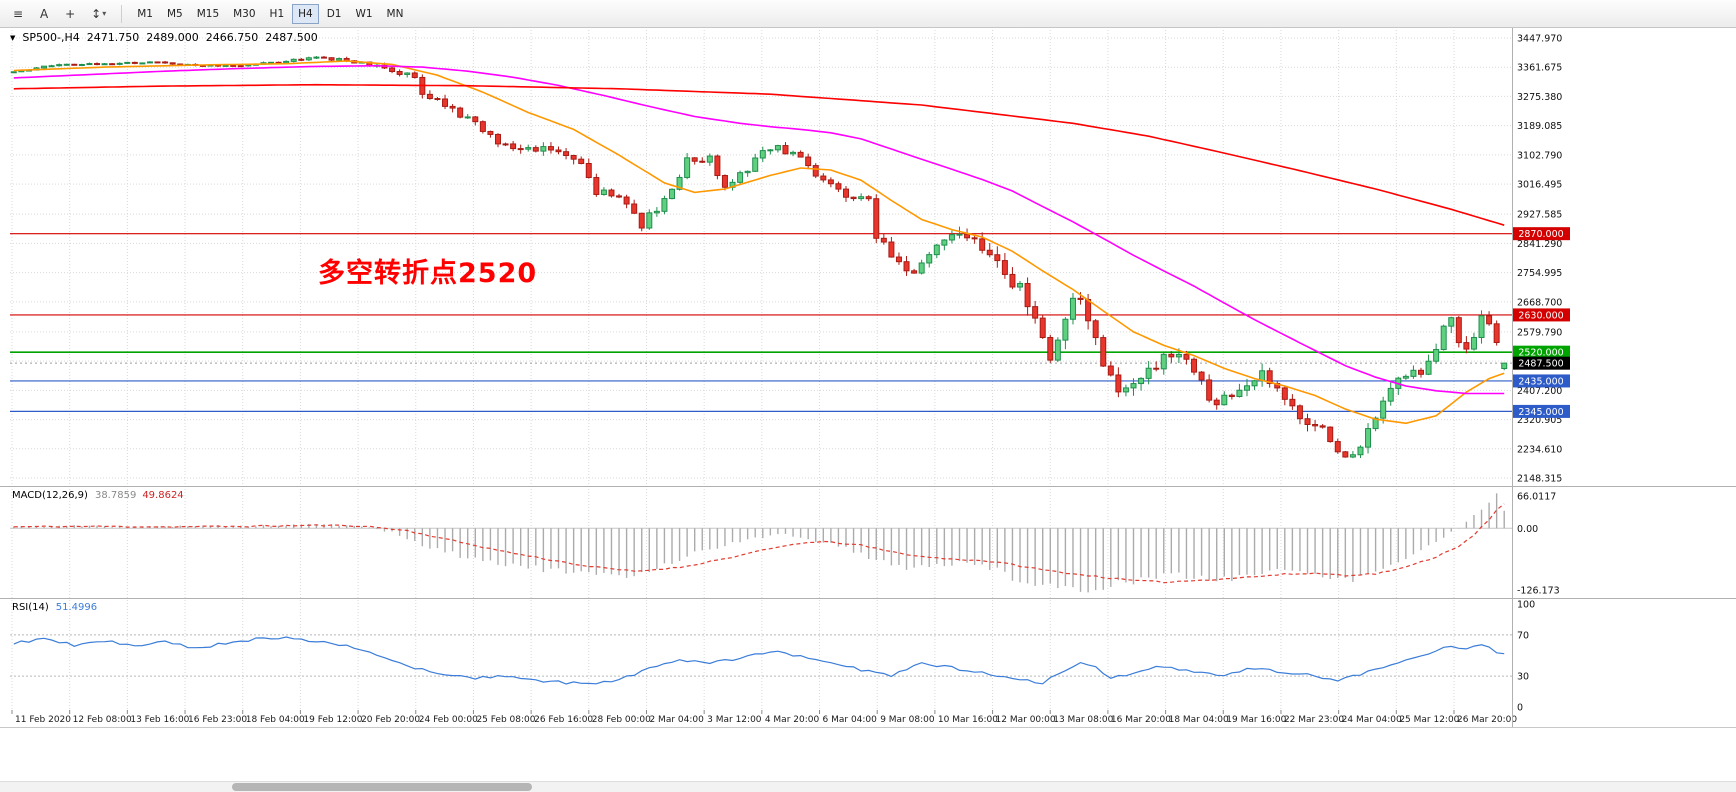 The image size is (1736, 792). I want to click on svg-text: 19 Feb 12:00, so click(332, 720).